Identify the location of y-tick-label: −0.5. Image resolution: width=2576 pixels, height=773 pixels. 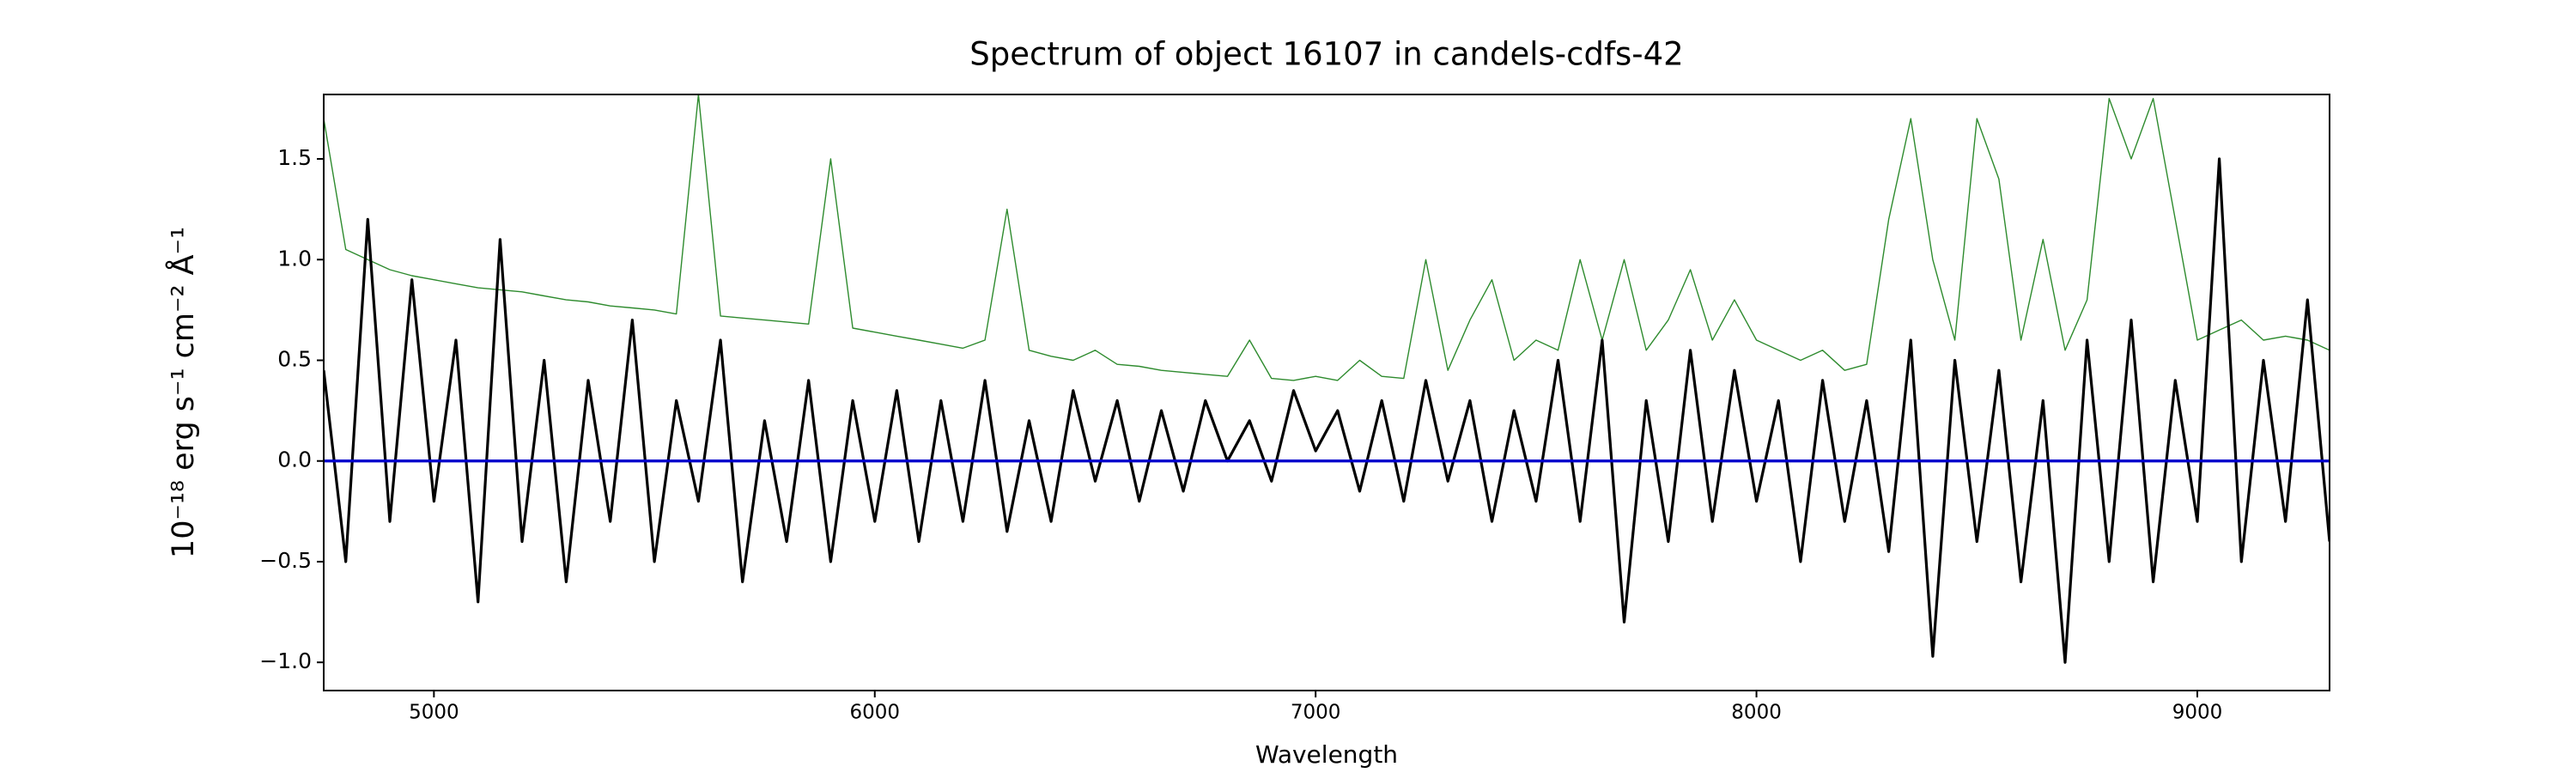
(285, 560).